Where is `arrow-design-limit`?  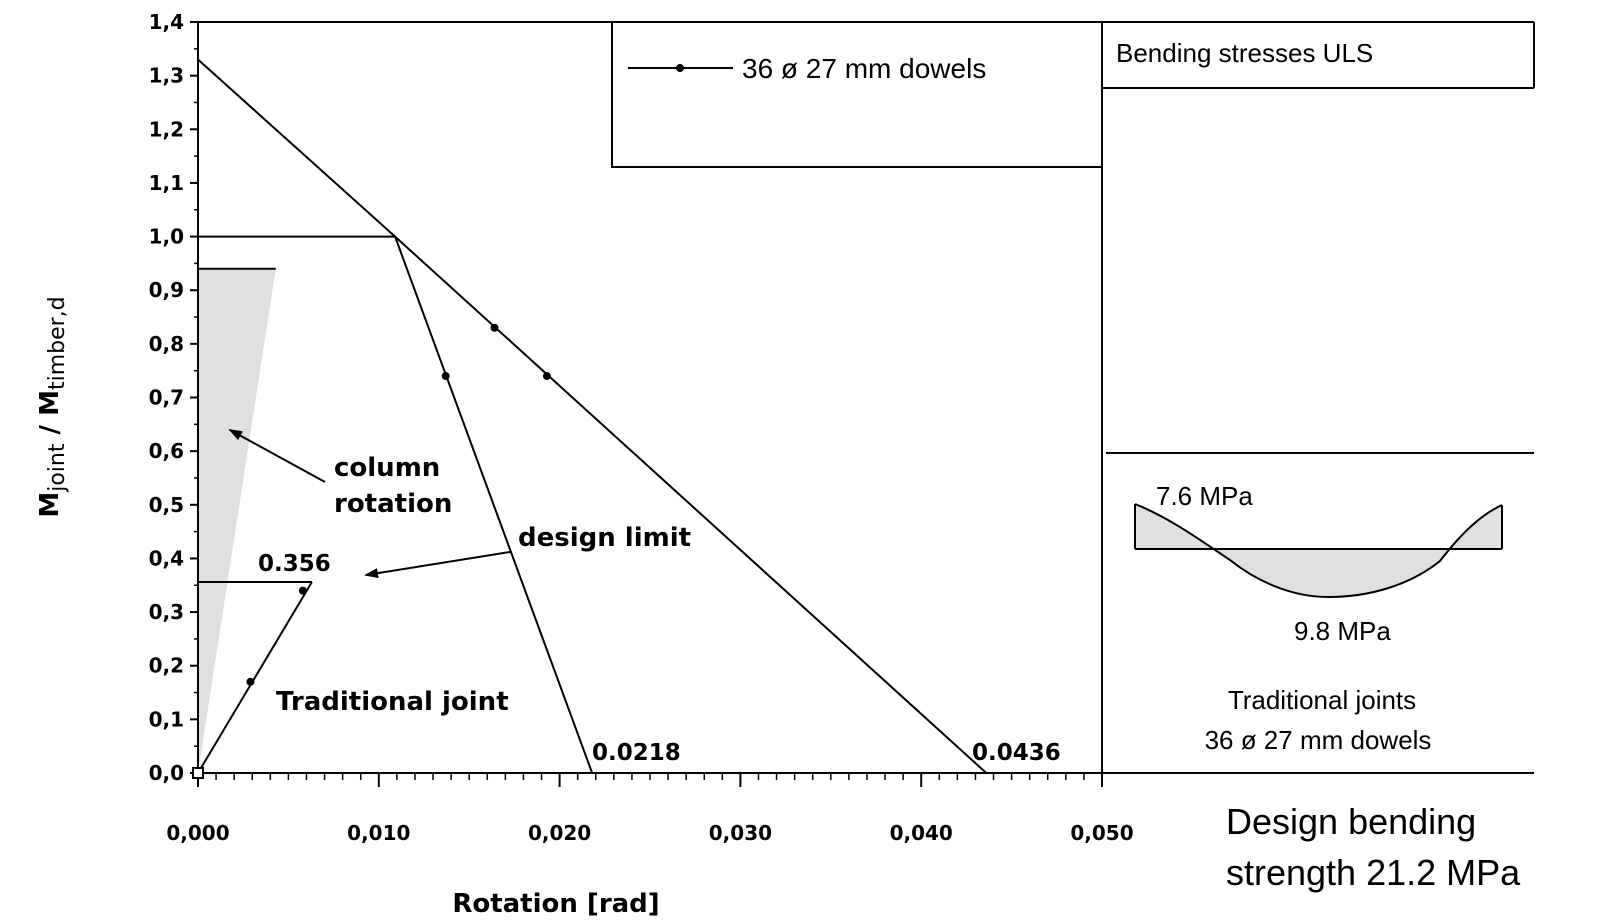 arrow-design-limit is located at coordinates (437, 565).